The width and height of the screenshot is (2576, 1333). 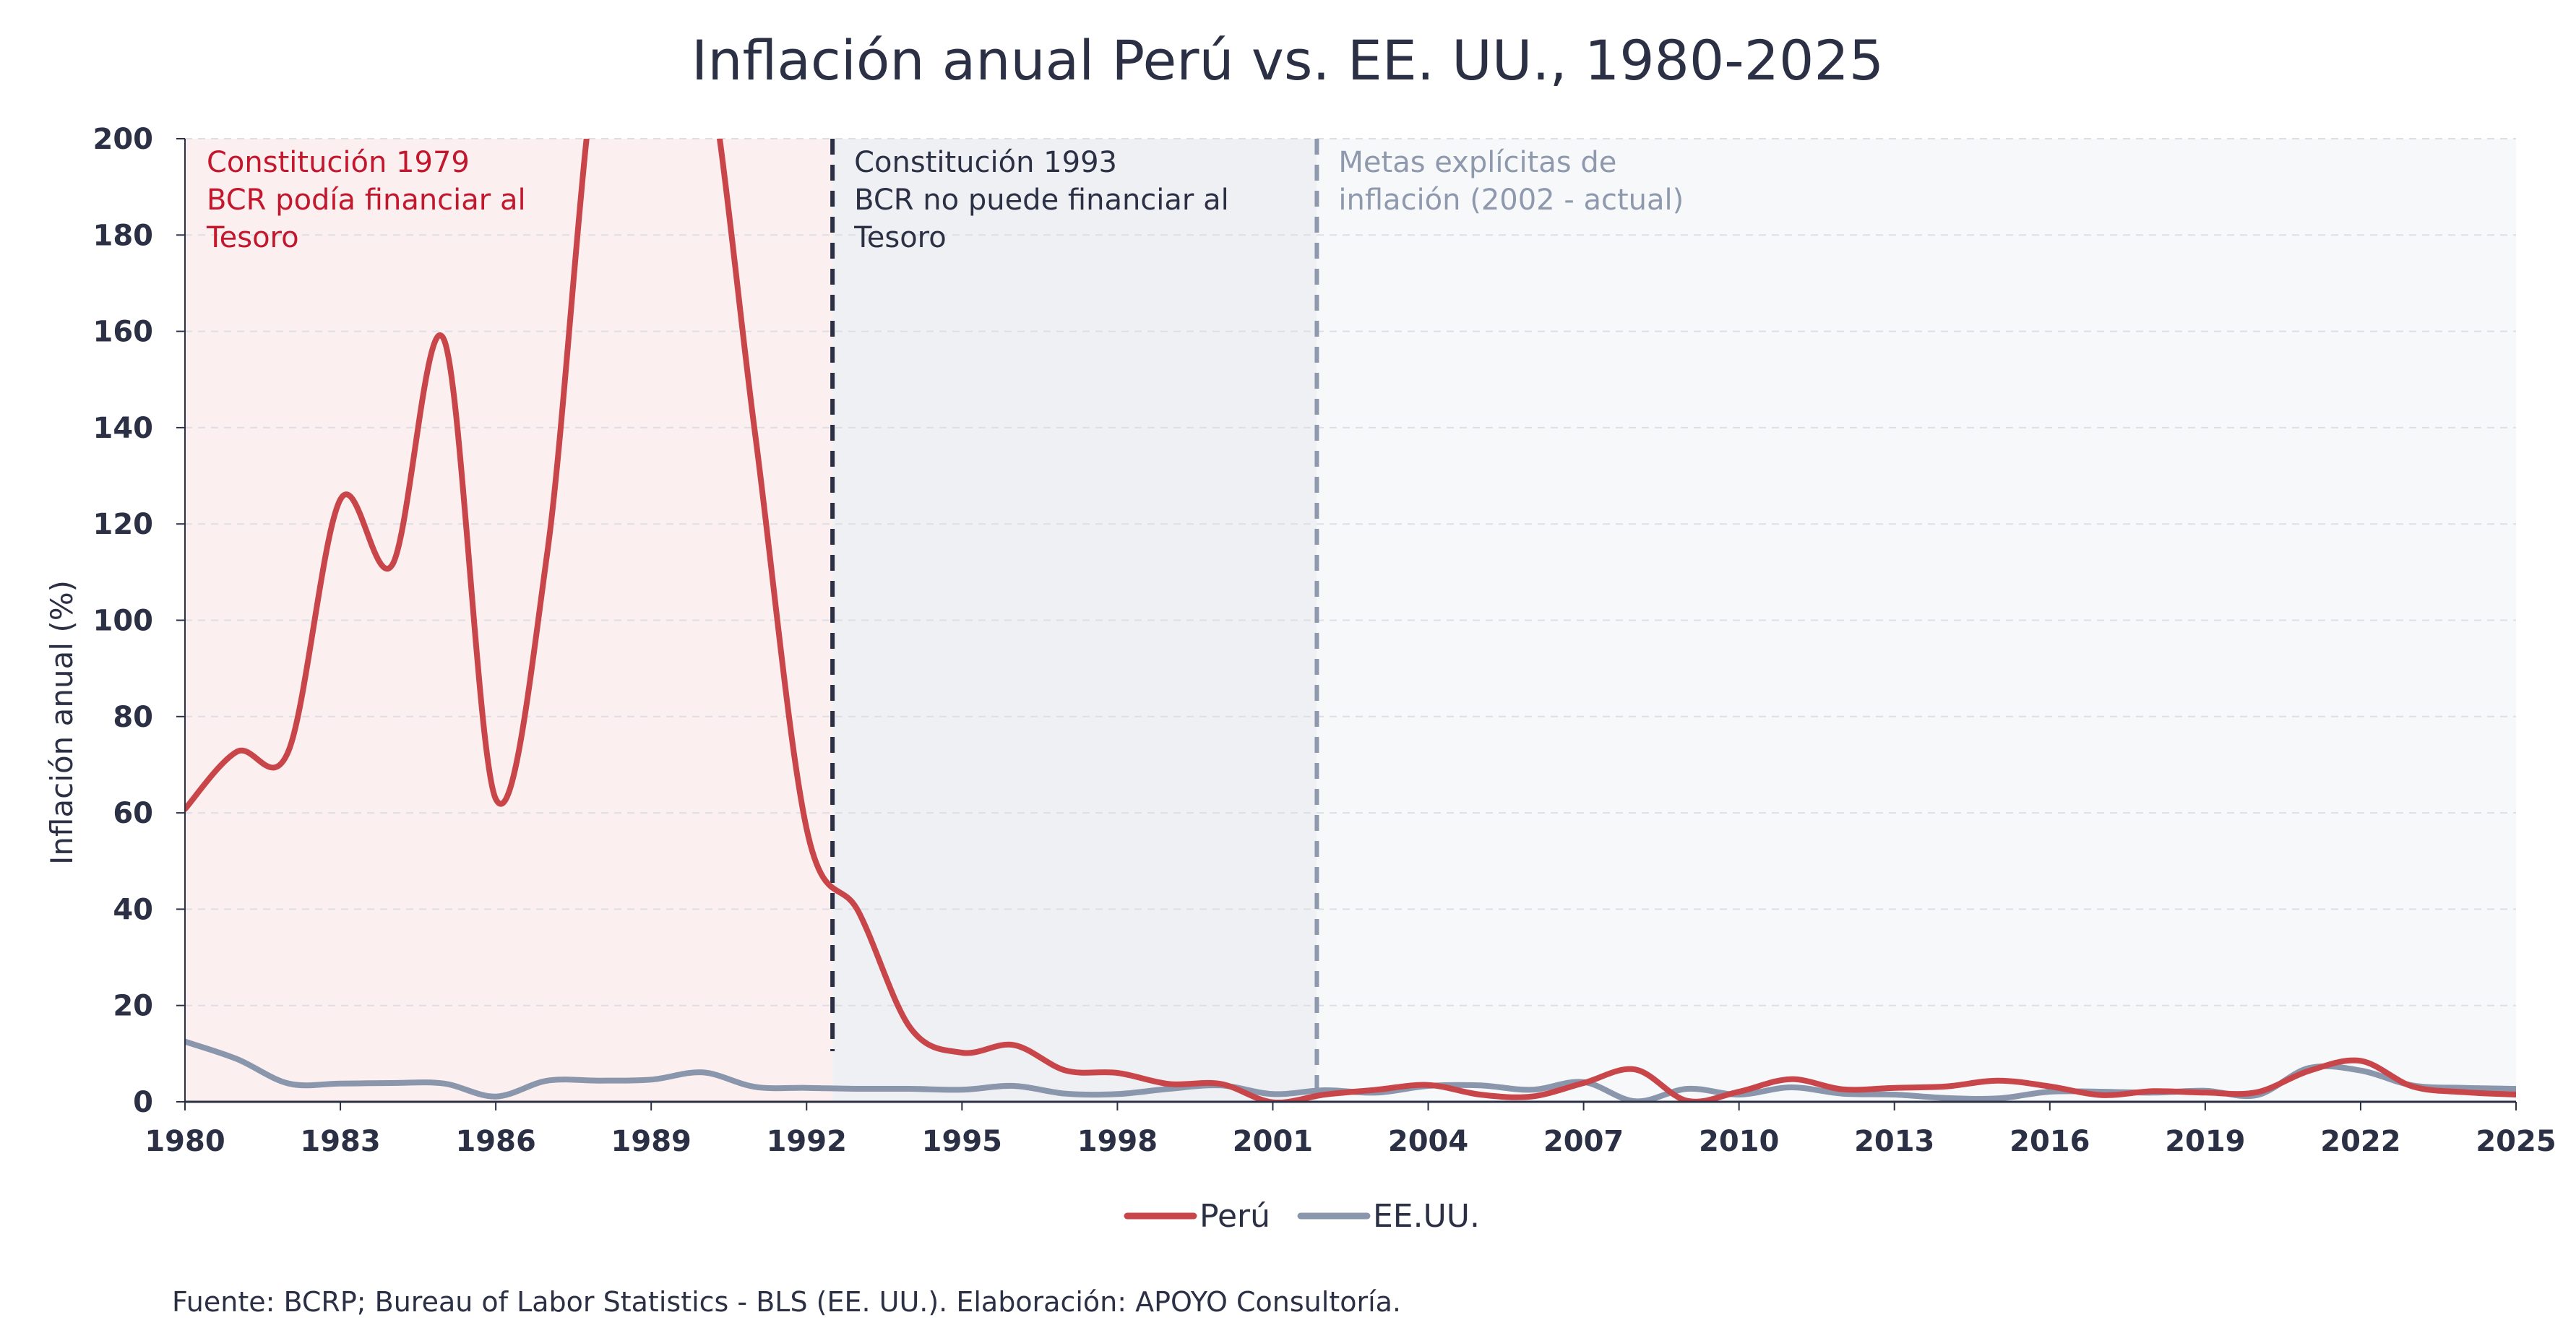 I want to click on x-tick-label-1983: 1983, so click(x=340, y=1141).